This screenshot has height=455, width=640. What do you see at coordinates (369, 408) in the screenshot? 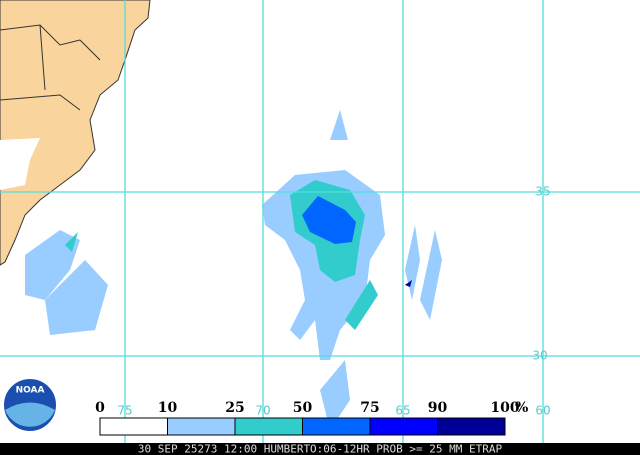
I see `legend-label: 75` at bounding box center [369, 408].